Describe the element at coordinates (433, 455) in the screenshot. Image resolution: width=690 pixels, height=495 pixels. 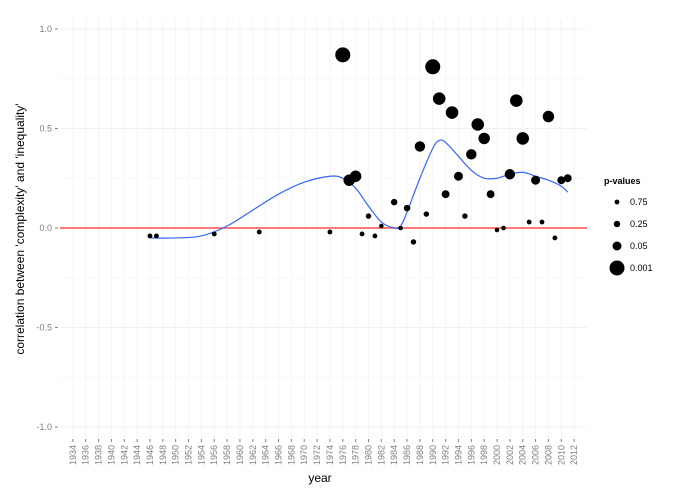
I see `x-tick-label: 1990` at that location.